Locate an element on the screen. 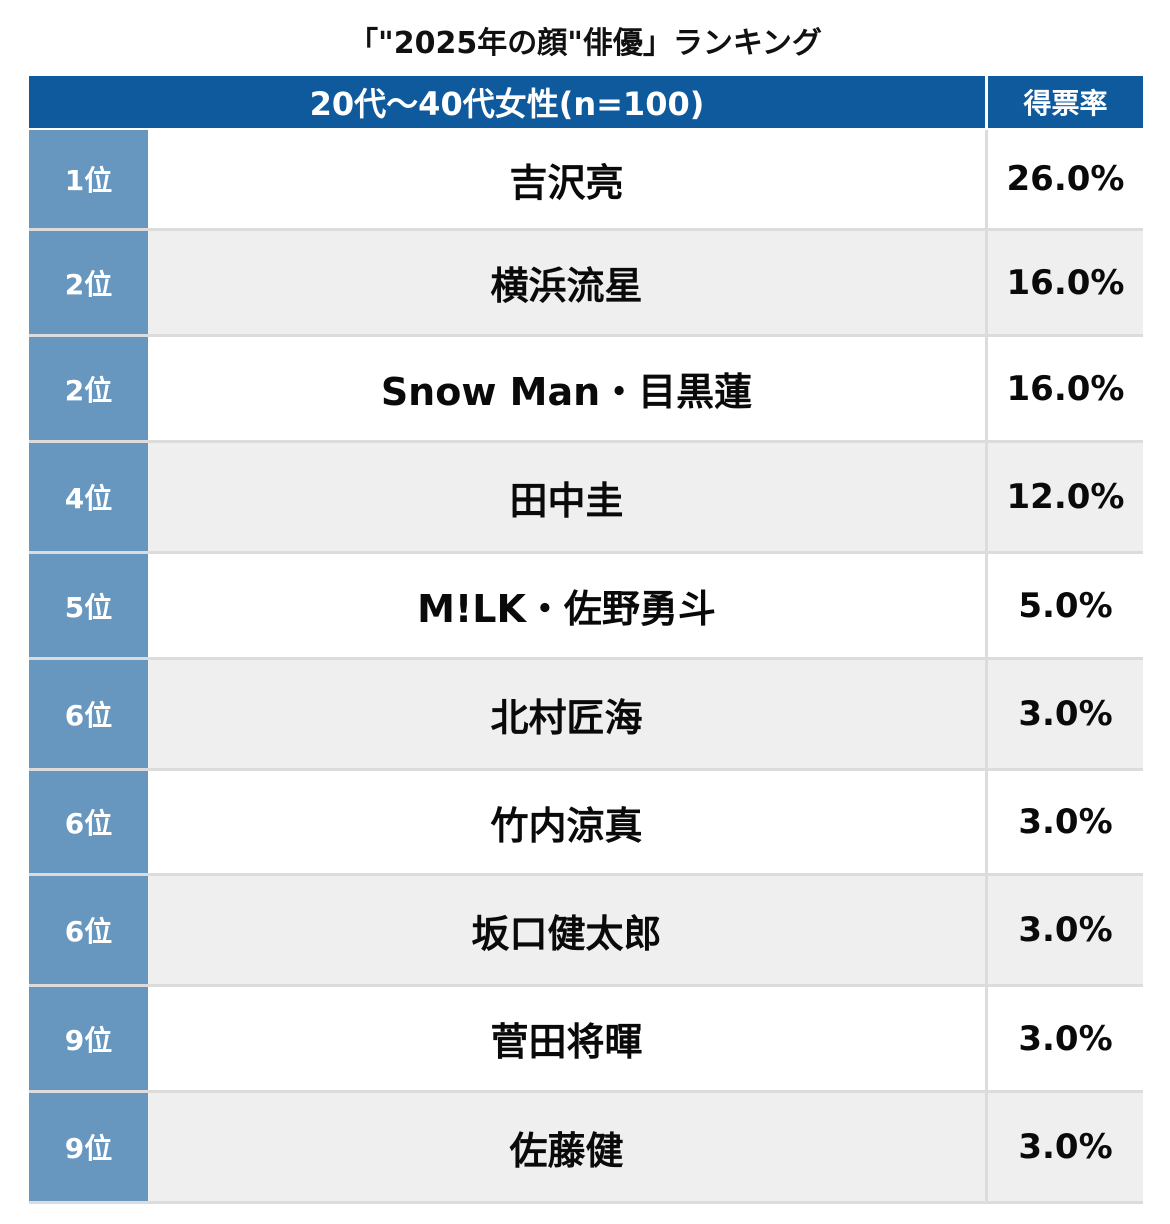 This screenshot has width=1170, height=1224. actor-name-cell: 坂口健太郎 is located at coordinates (566, 930).